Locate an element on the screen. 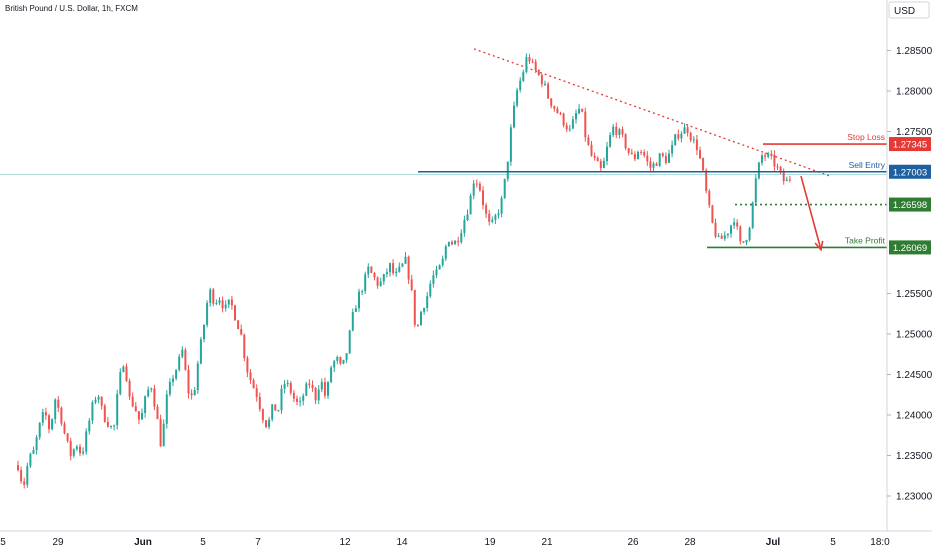 The image size is (932, 550). x-tick-label: 21 is located at coordinates (547, 542).